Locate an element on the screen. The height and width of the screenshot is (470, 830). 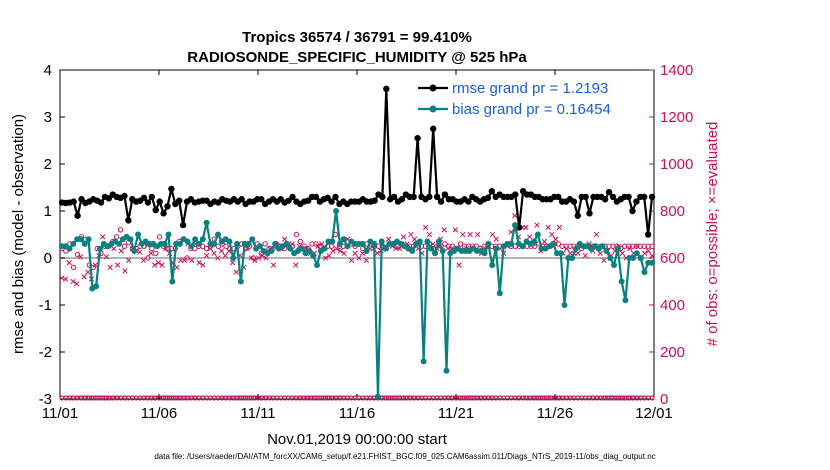
x-axis-label: Nov.01,2019 00:00:00 start is located at coordinates (357, 439).